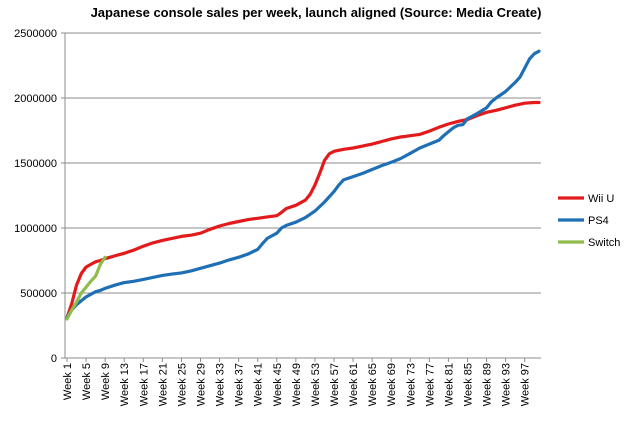  Describe the element at coordinates (373, 384) in the screenshot. I see `x-tick-label: Week 65` at that location.